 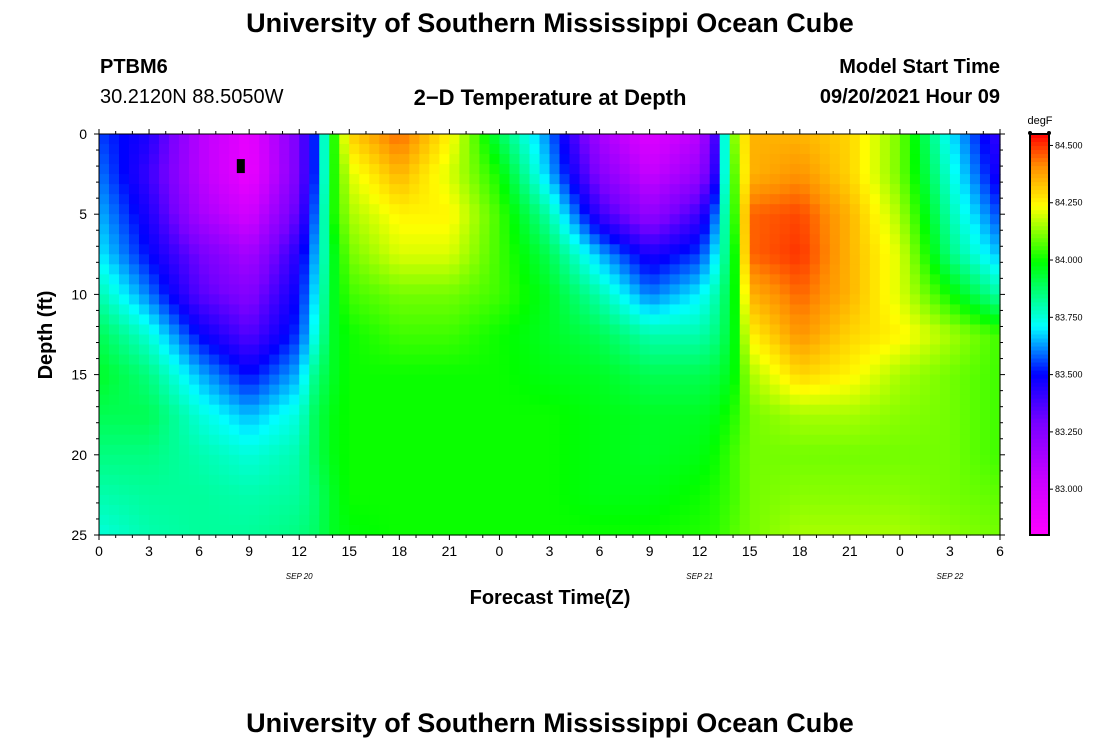 What do you see at coordinates (919, 67) in the screenshot?
I see `model-start-label: Model Start Time` at bounding box center [919, 67].